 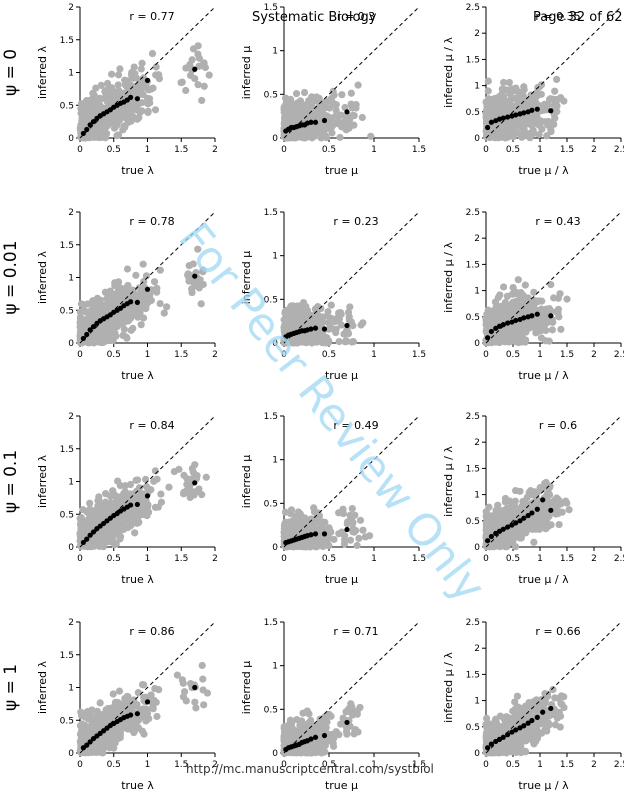 I want to click on row-label-2: ψ = 0.1, so click(x=11, y=481).